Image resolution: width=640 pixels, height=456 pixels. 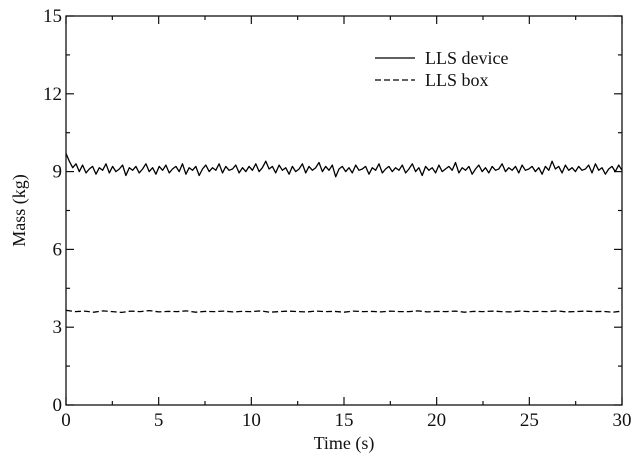 I want to click on x-axis-label: Time (s), so click(x=344, y=443).